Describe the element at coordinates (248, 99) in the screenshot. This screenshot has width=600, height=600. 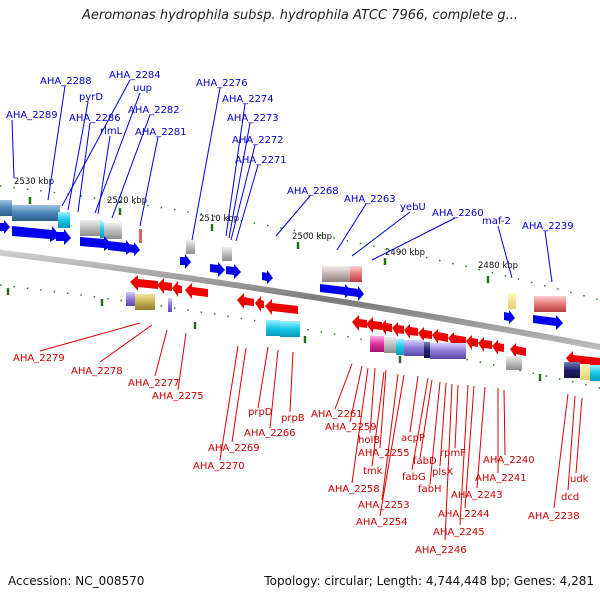
I see `gene-label: AHA_2274` at that location.